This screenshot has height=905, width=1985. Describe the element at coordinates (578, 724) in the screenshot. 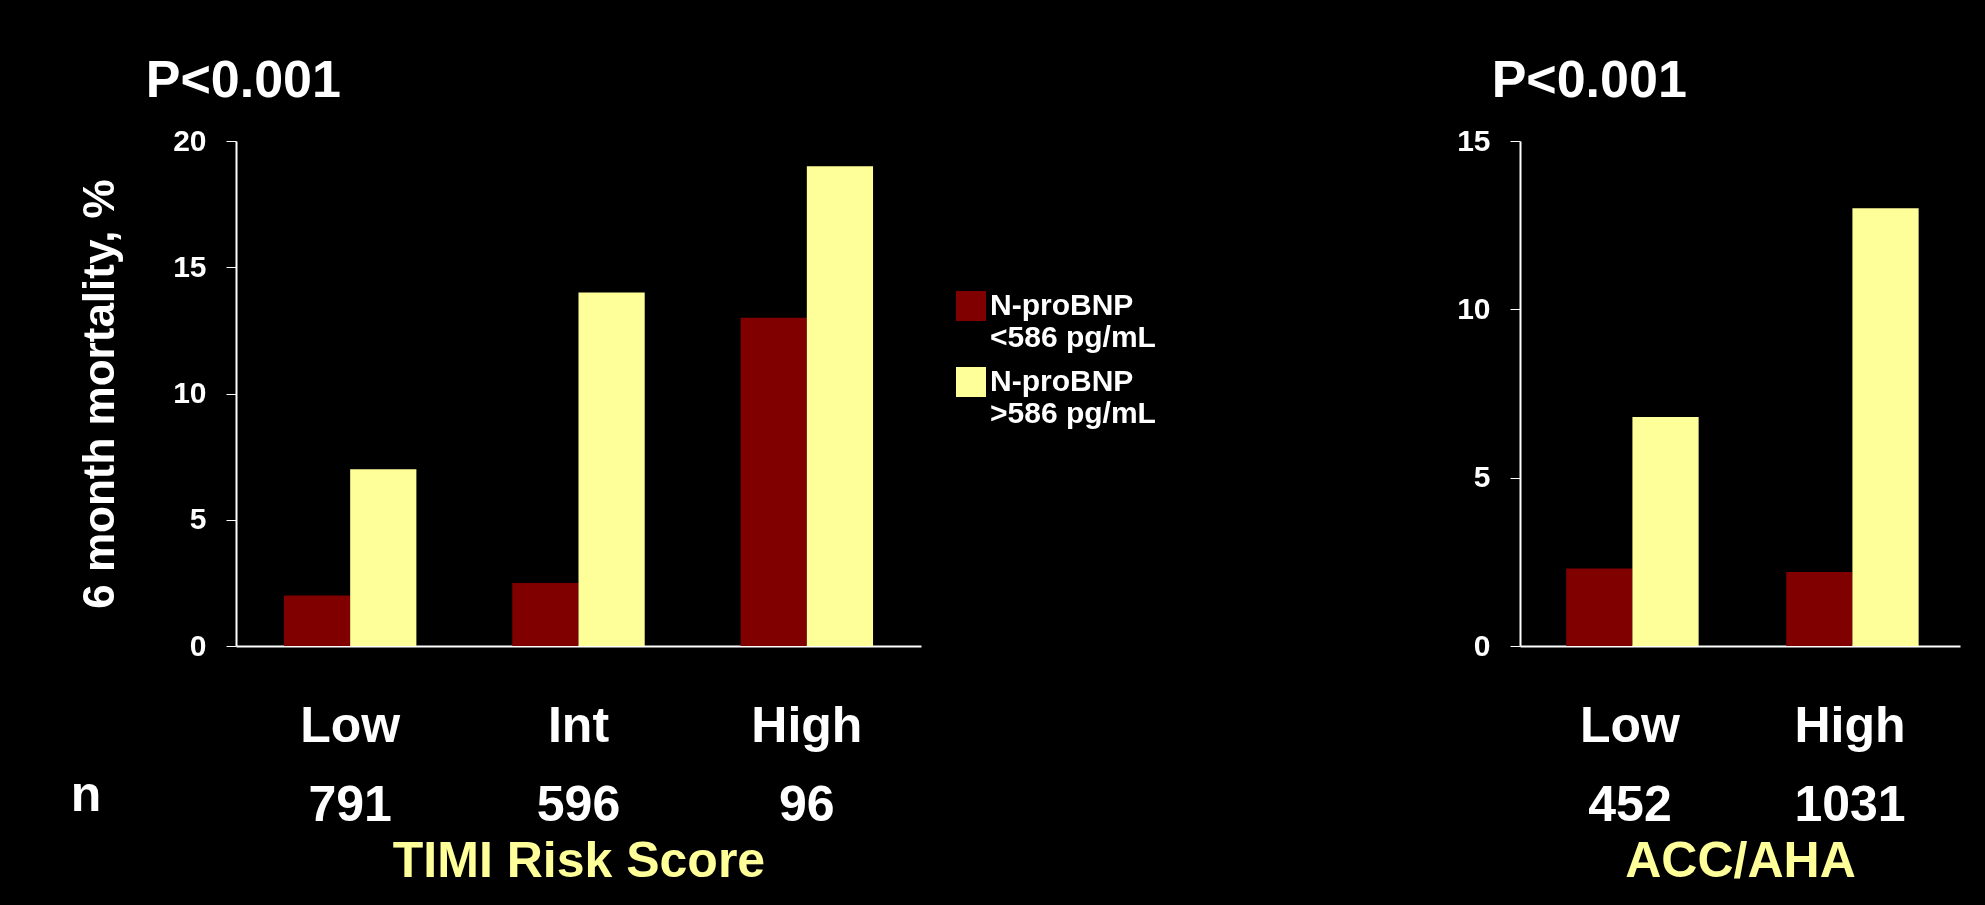

I see `x-tick-label: Int` at that location.